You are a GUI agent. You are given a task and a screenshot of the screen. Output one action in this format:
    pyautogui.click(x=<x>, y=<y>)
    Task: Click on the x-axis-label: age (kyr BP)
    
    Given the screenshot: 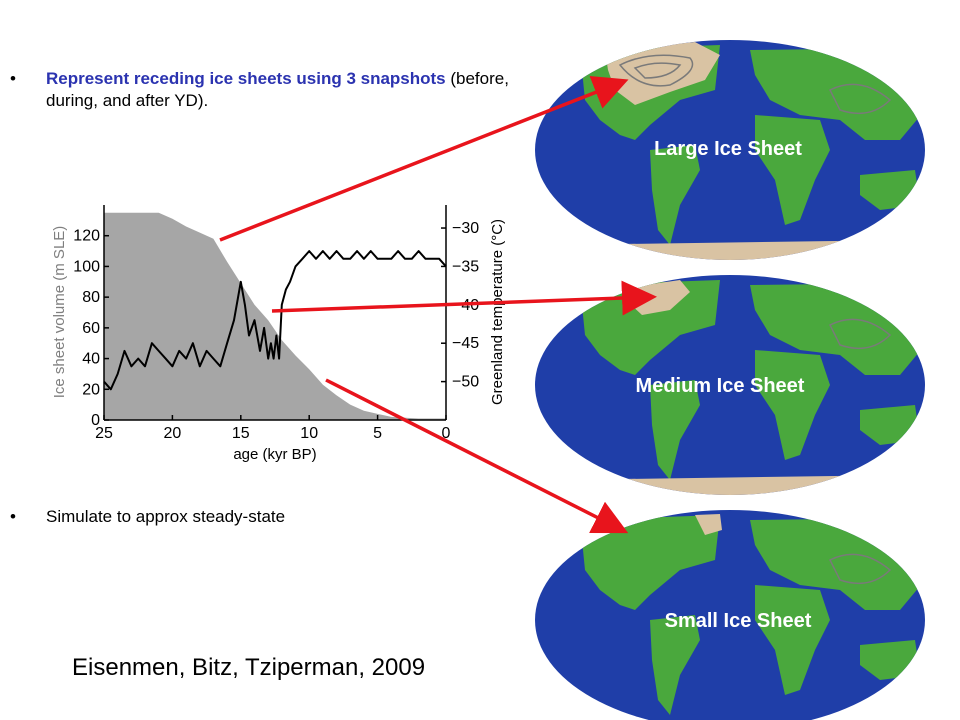 What is the action you would take?
    pyautogui.click(x=274, y=454)
    